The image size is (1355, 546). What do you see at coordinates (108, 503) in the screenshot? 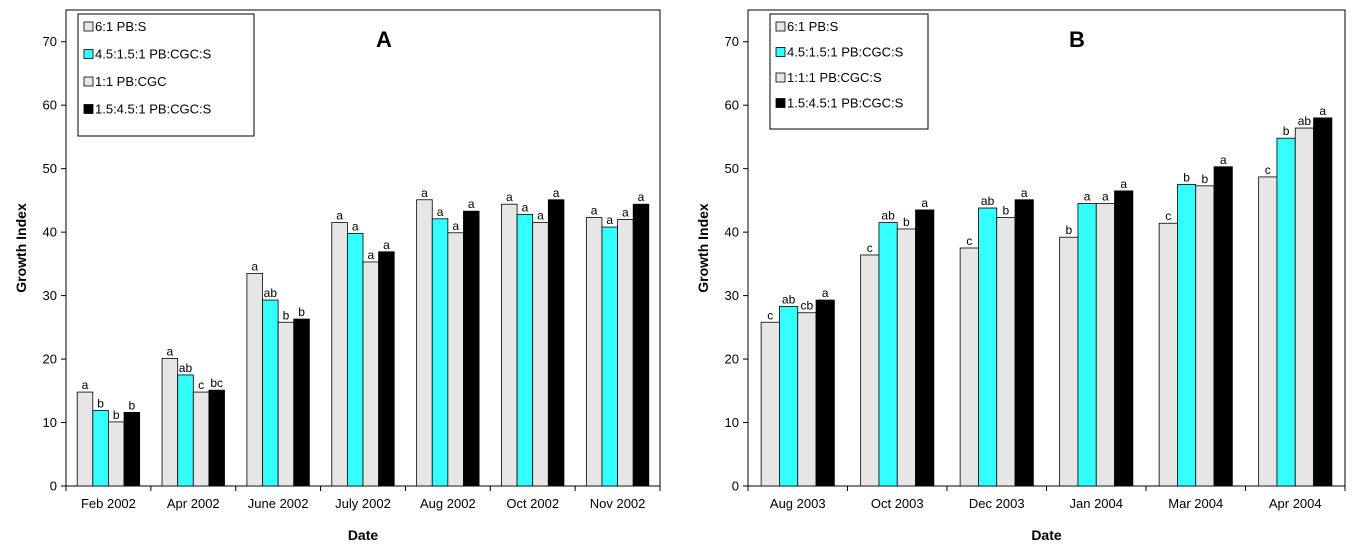
I see `x-tick-label: Feb 2002` at bounding box center [108, 503].